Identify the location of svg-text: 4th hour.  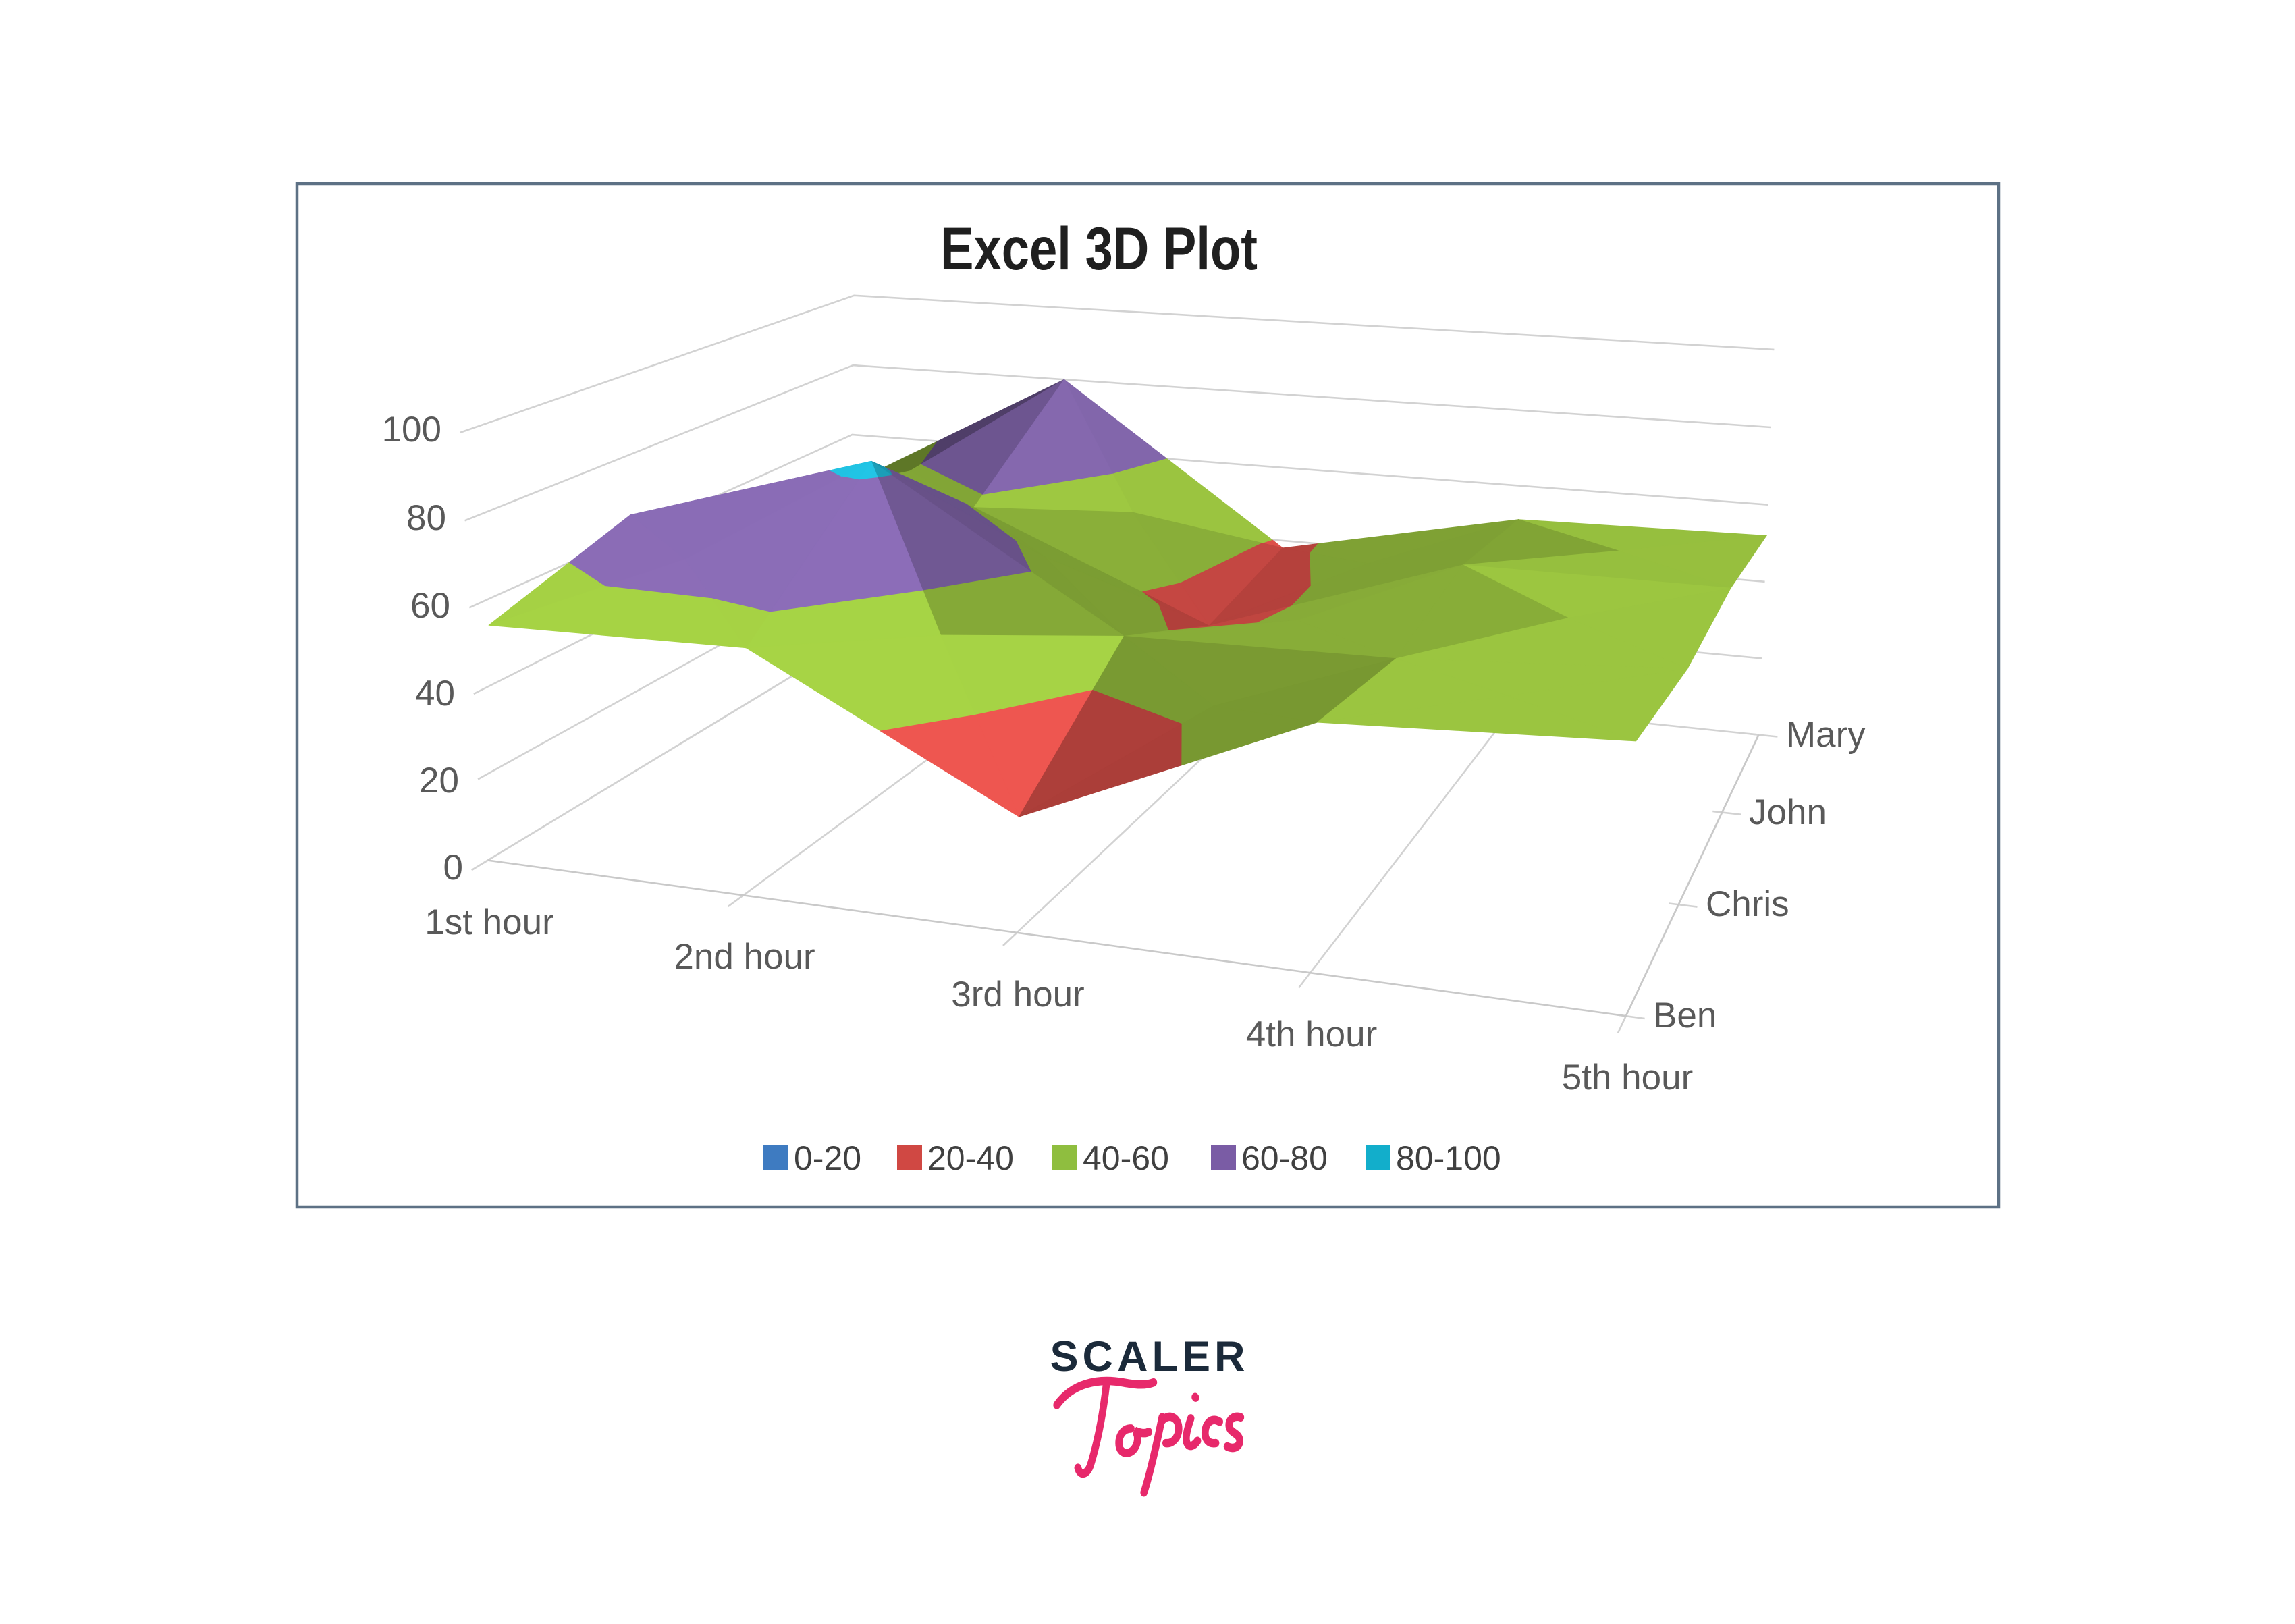
(1311, 1034).